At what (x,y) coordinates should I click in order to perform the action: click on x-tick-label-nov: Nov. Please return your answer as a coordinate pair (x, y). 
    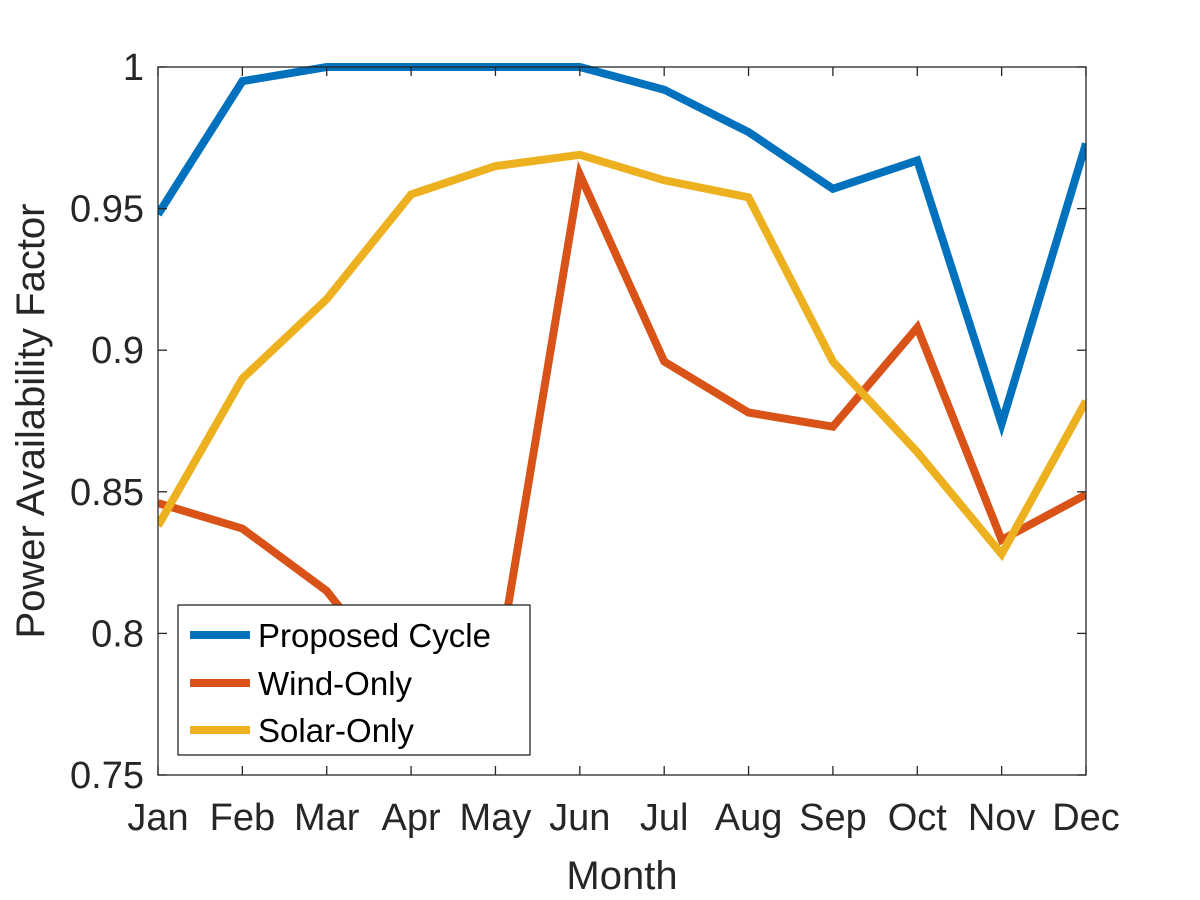
    Looking at the image, I should click on (1002, 818).